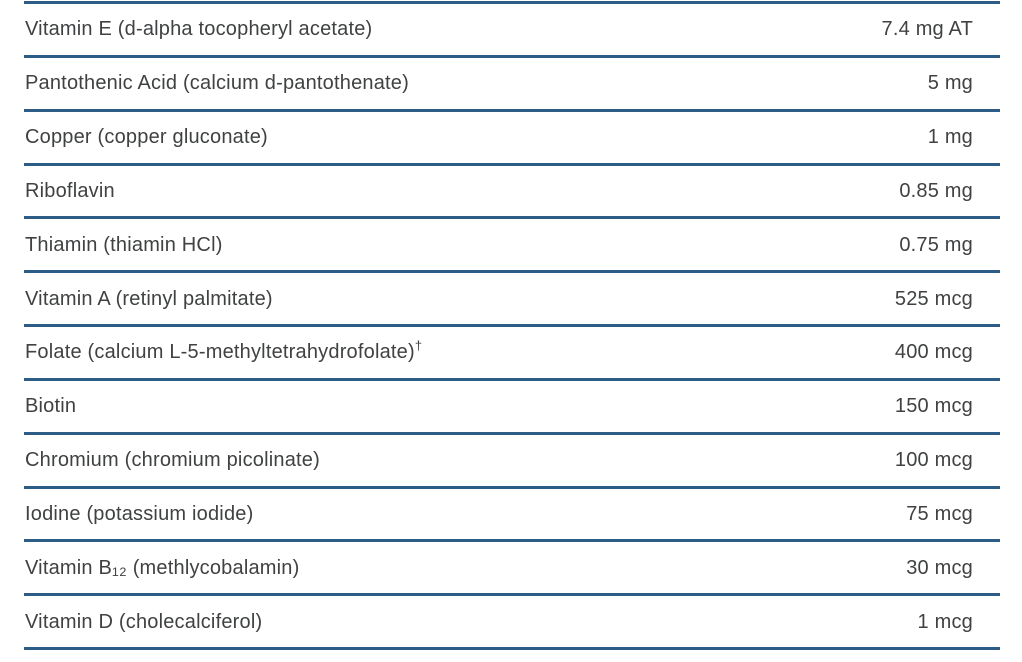  Describe the element at coordinates (950, 137) in the screenshot. I see `ingredient-amount: 1 mg` at that location.